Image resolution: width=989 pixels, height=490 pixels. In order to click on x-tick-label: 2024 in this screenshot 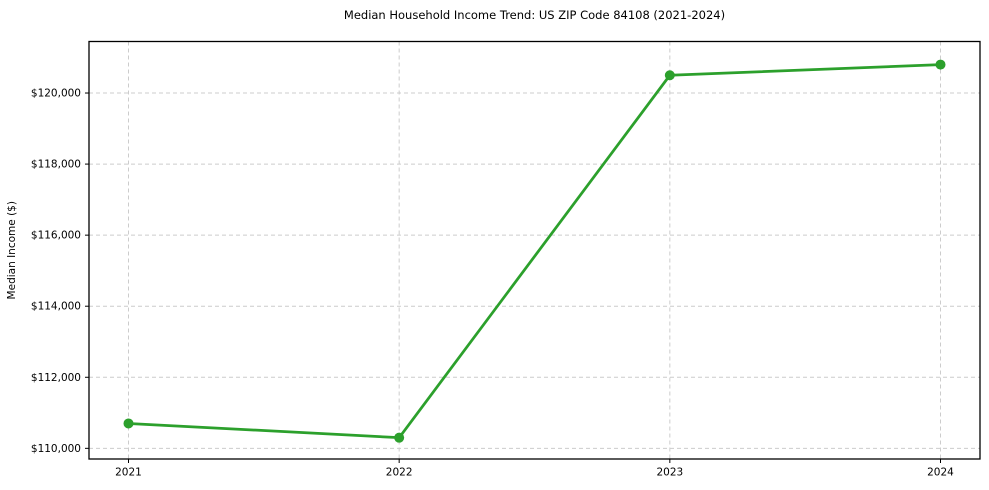, I will do `click(940, 473)`.